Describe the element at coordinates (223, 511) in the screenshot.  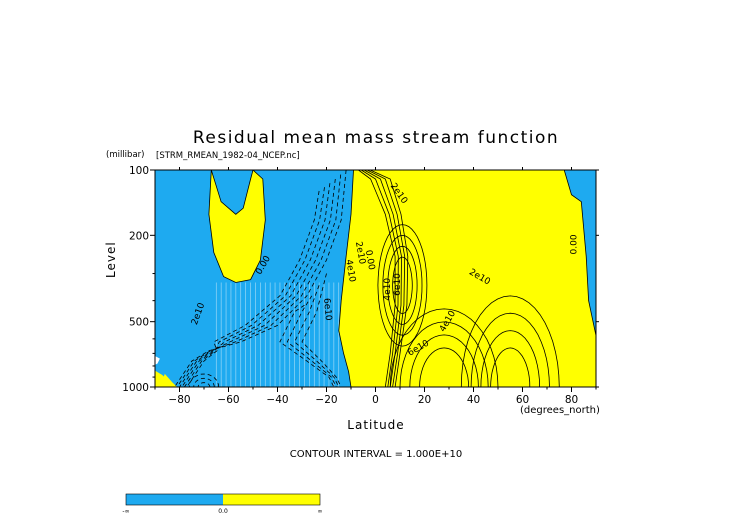
I see `colorbar-label: 0.0` at that location.